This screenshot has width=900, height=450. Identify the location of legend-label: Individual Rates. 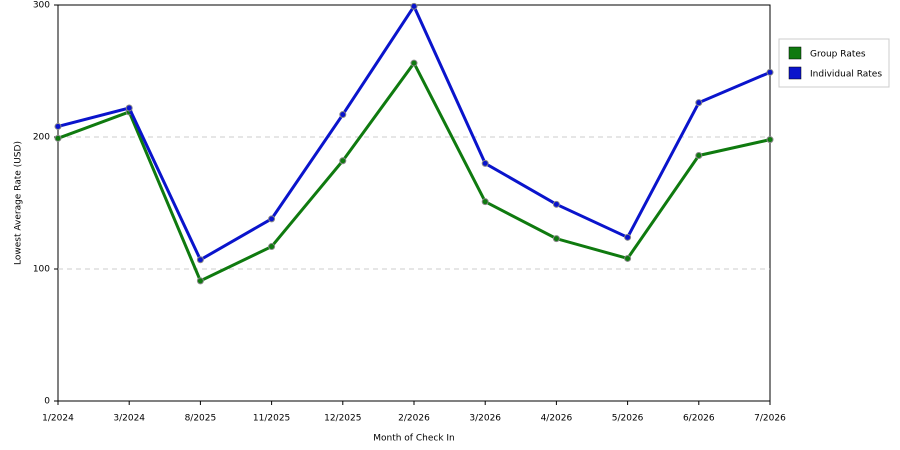
(846, 75).